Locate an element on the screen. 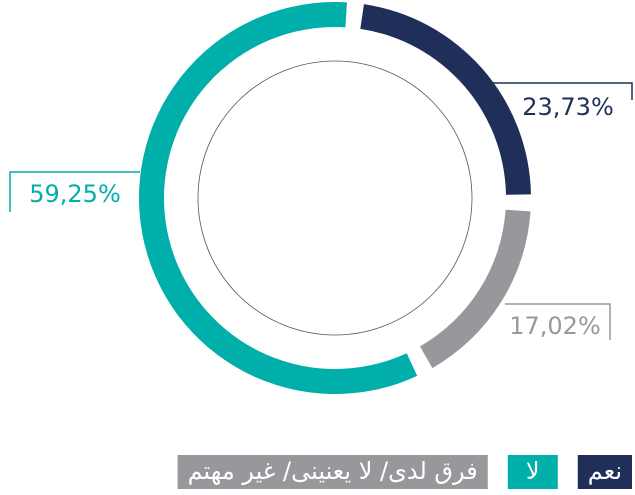  value-label: 59,25% is located at coordinates (75, 194).